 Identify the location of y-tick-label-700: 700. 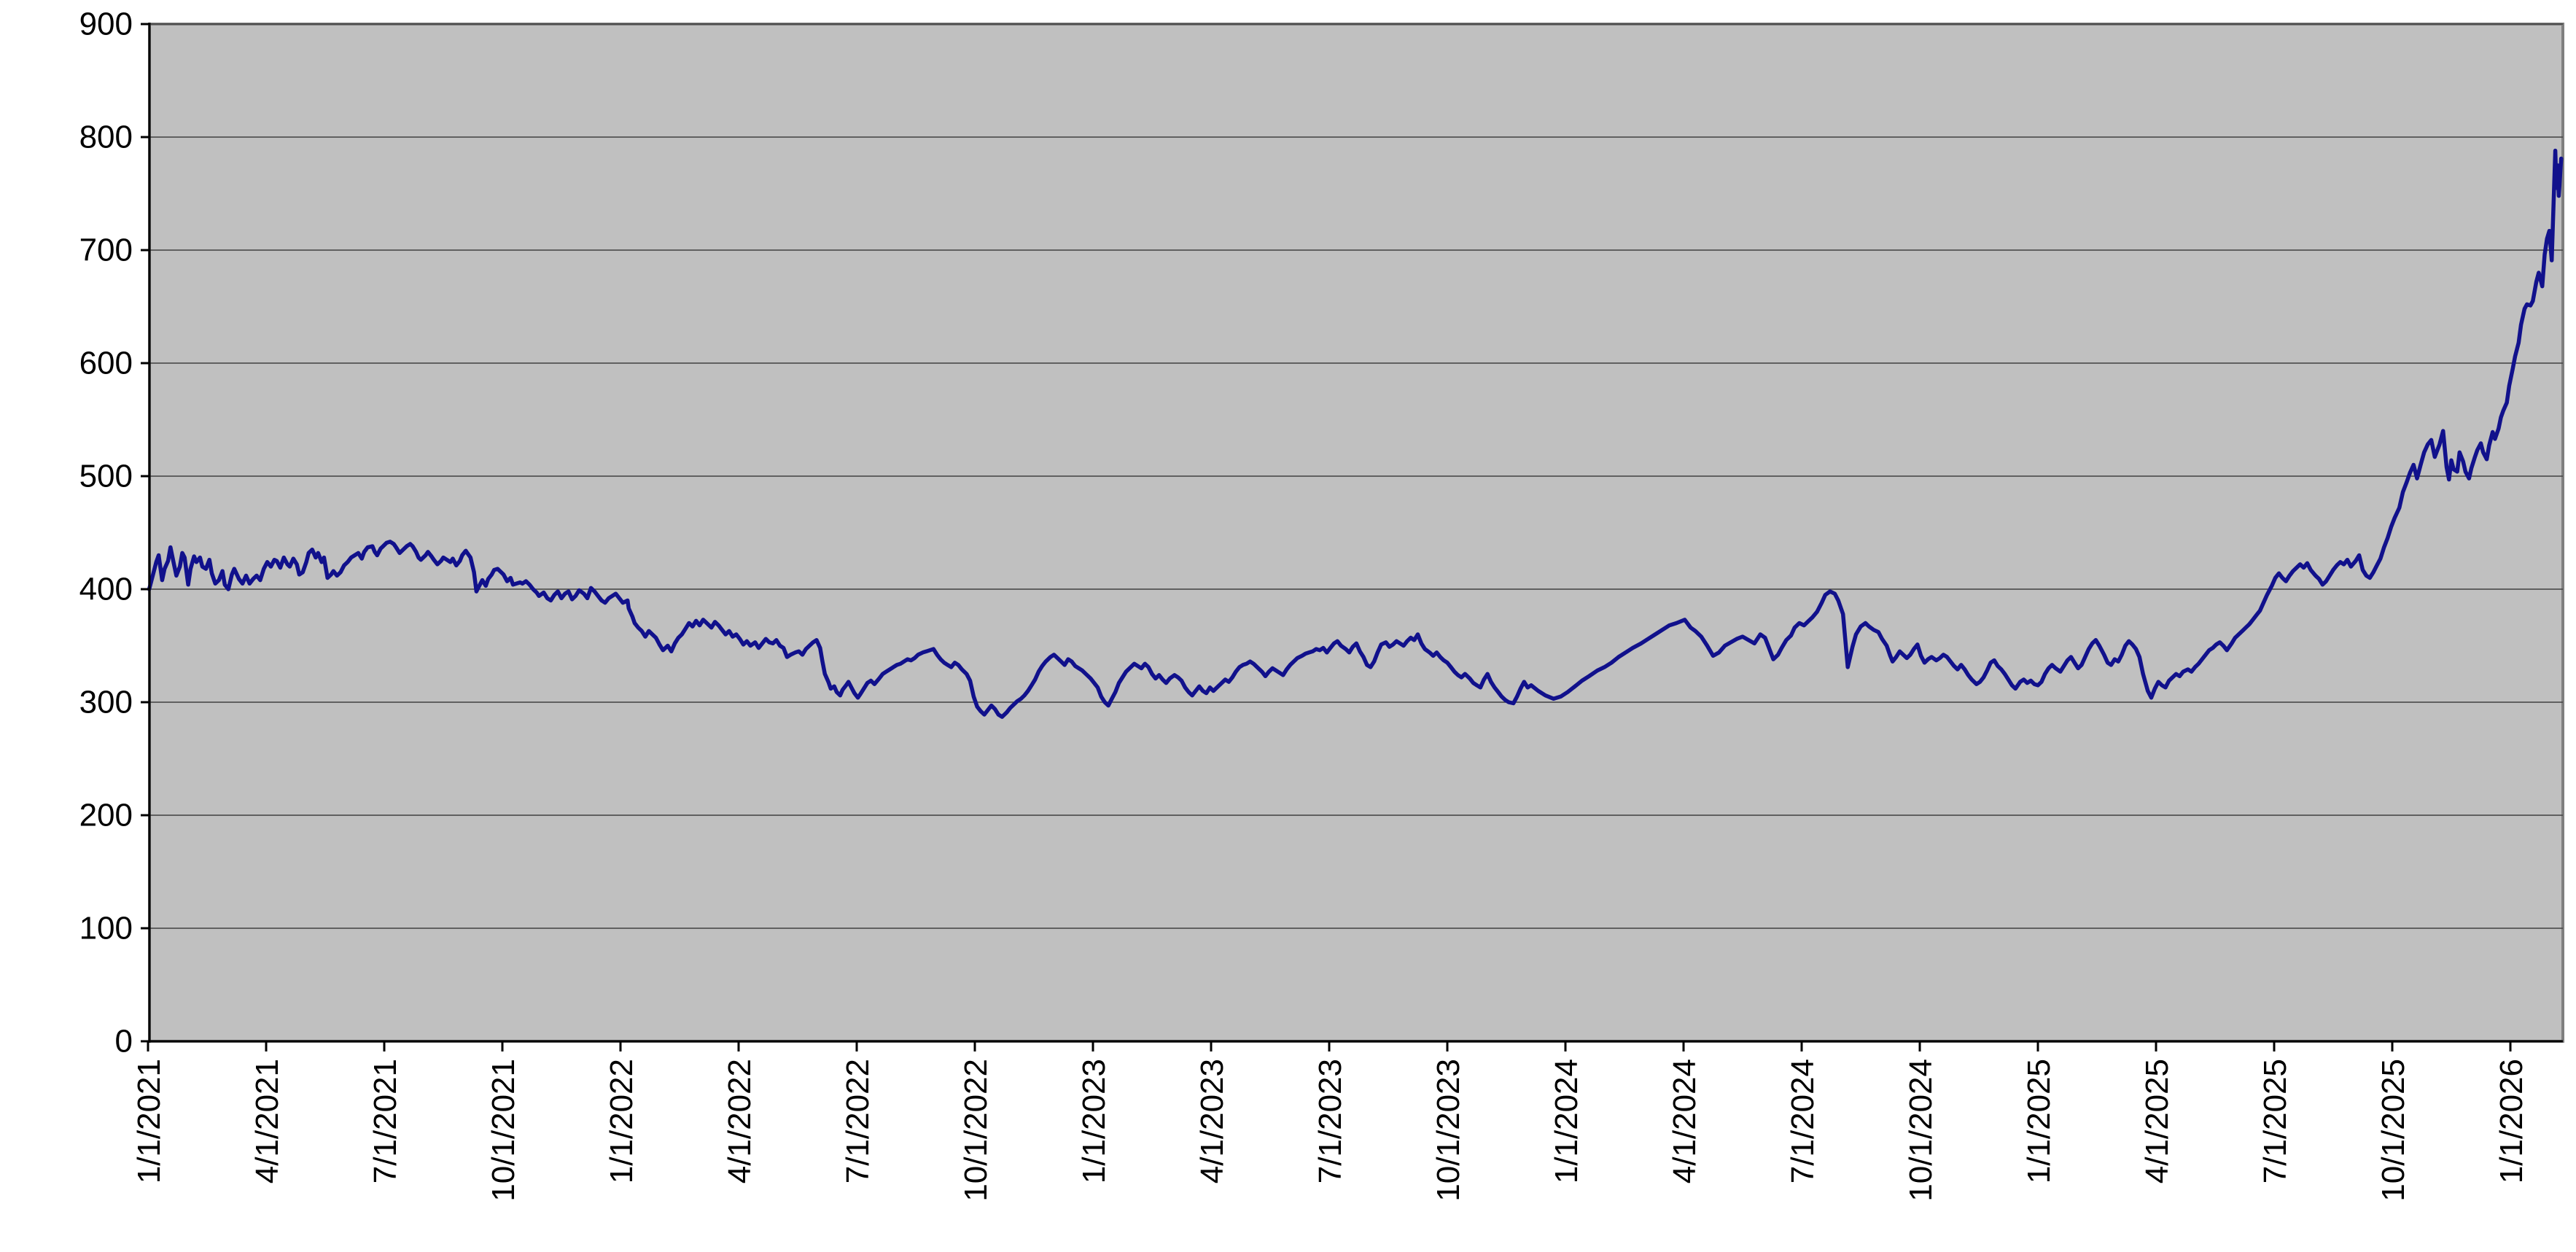
(106, 250).